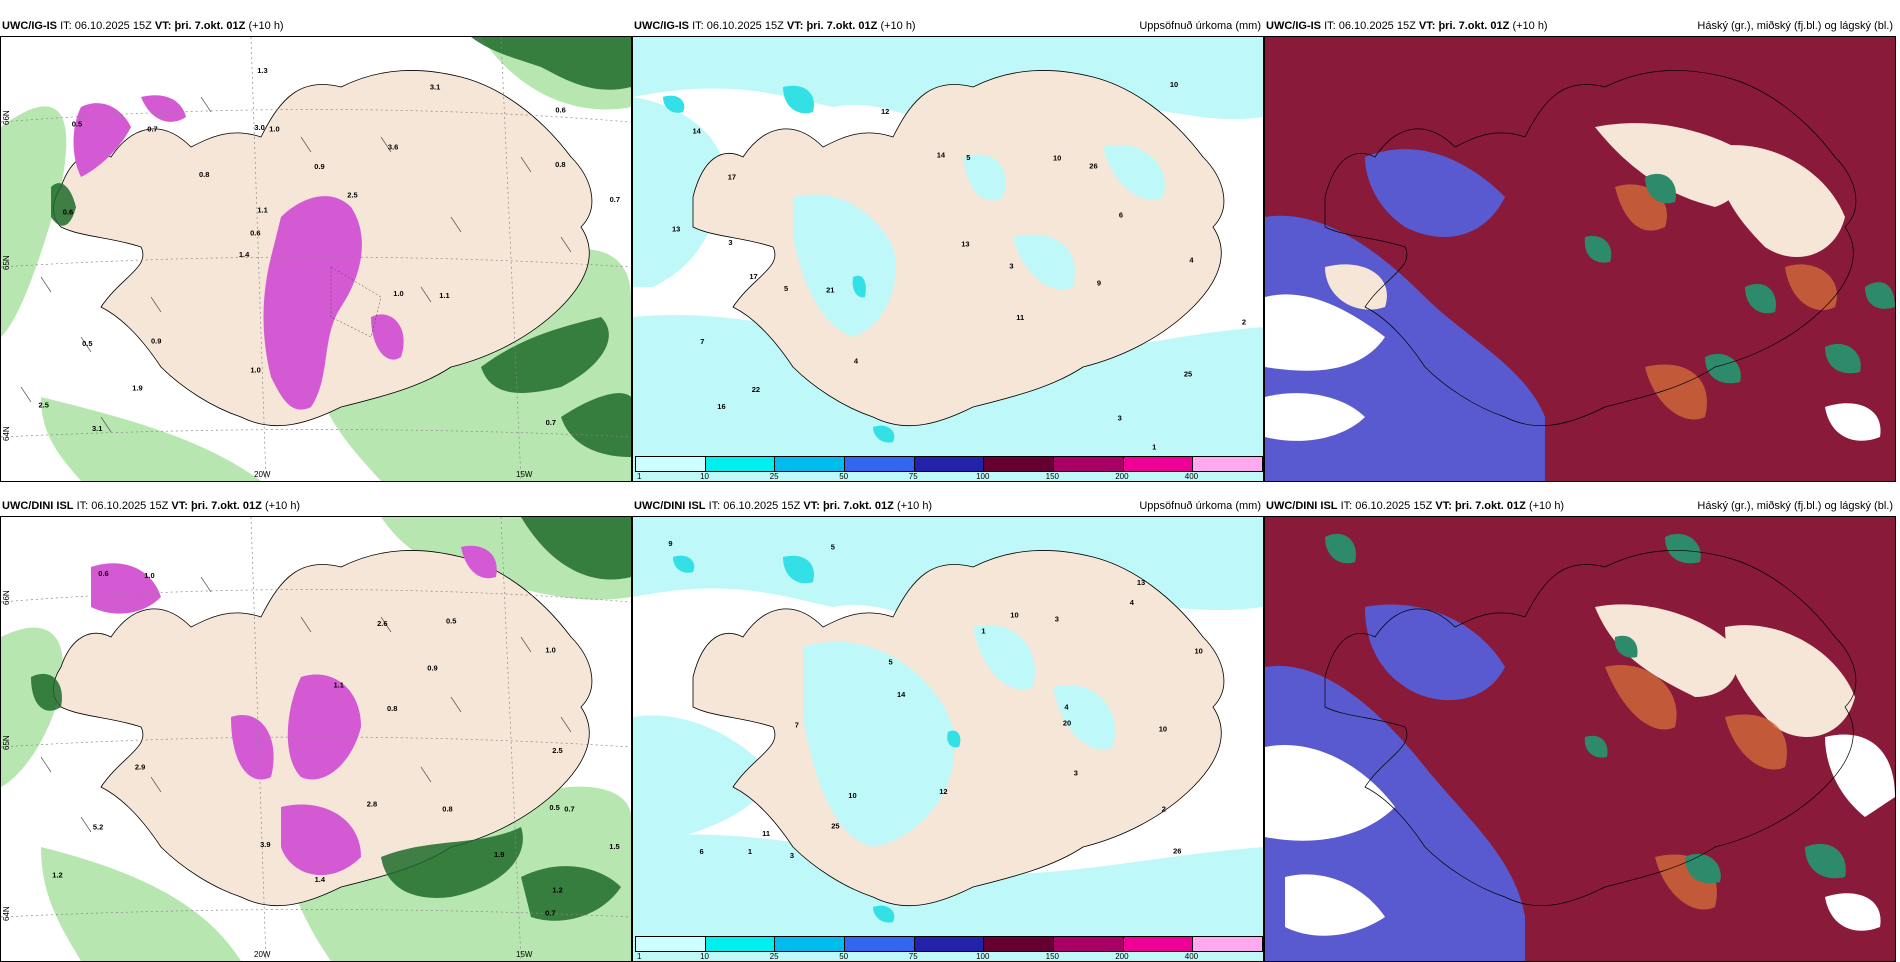 The height and width of the screenshot is (962, 1900). Describe the element at coordinates (858, 506) in the screenshot. I see `vt-value: þri. 7.okt. 01Z` at that location.